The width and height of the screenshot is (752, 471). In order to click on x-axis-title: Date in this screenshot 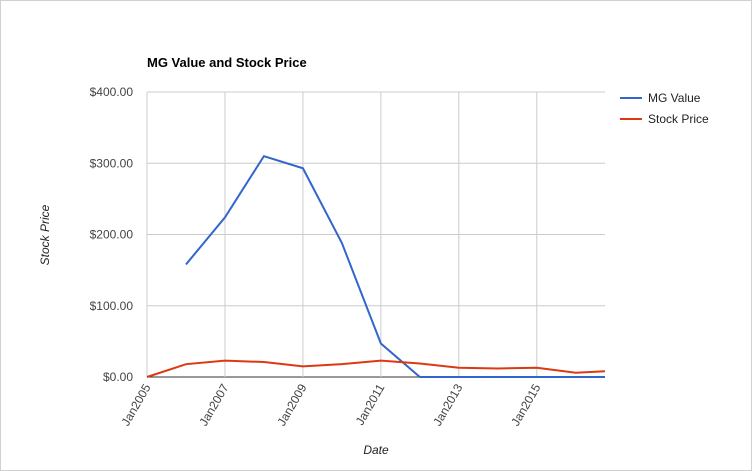, I will do `click(376, 450)`.